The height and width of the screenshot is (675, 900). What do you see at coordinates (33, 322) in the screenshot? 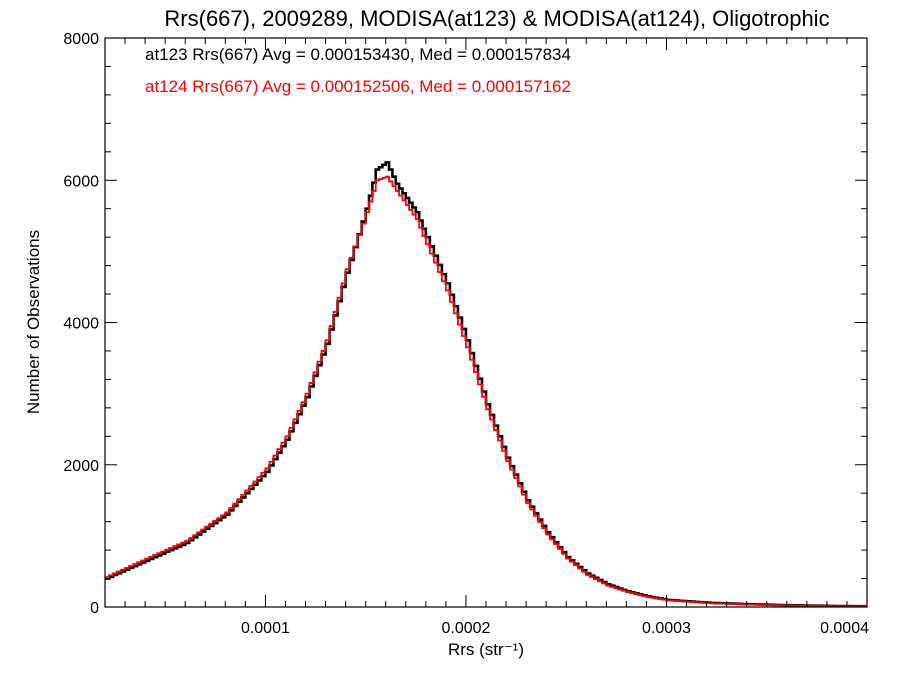
I see `y-axis-label: Number of Observations` at bounding box center [33, 322].